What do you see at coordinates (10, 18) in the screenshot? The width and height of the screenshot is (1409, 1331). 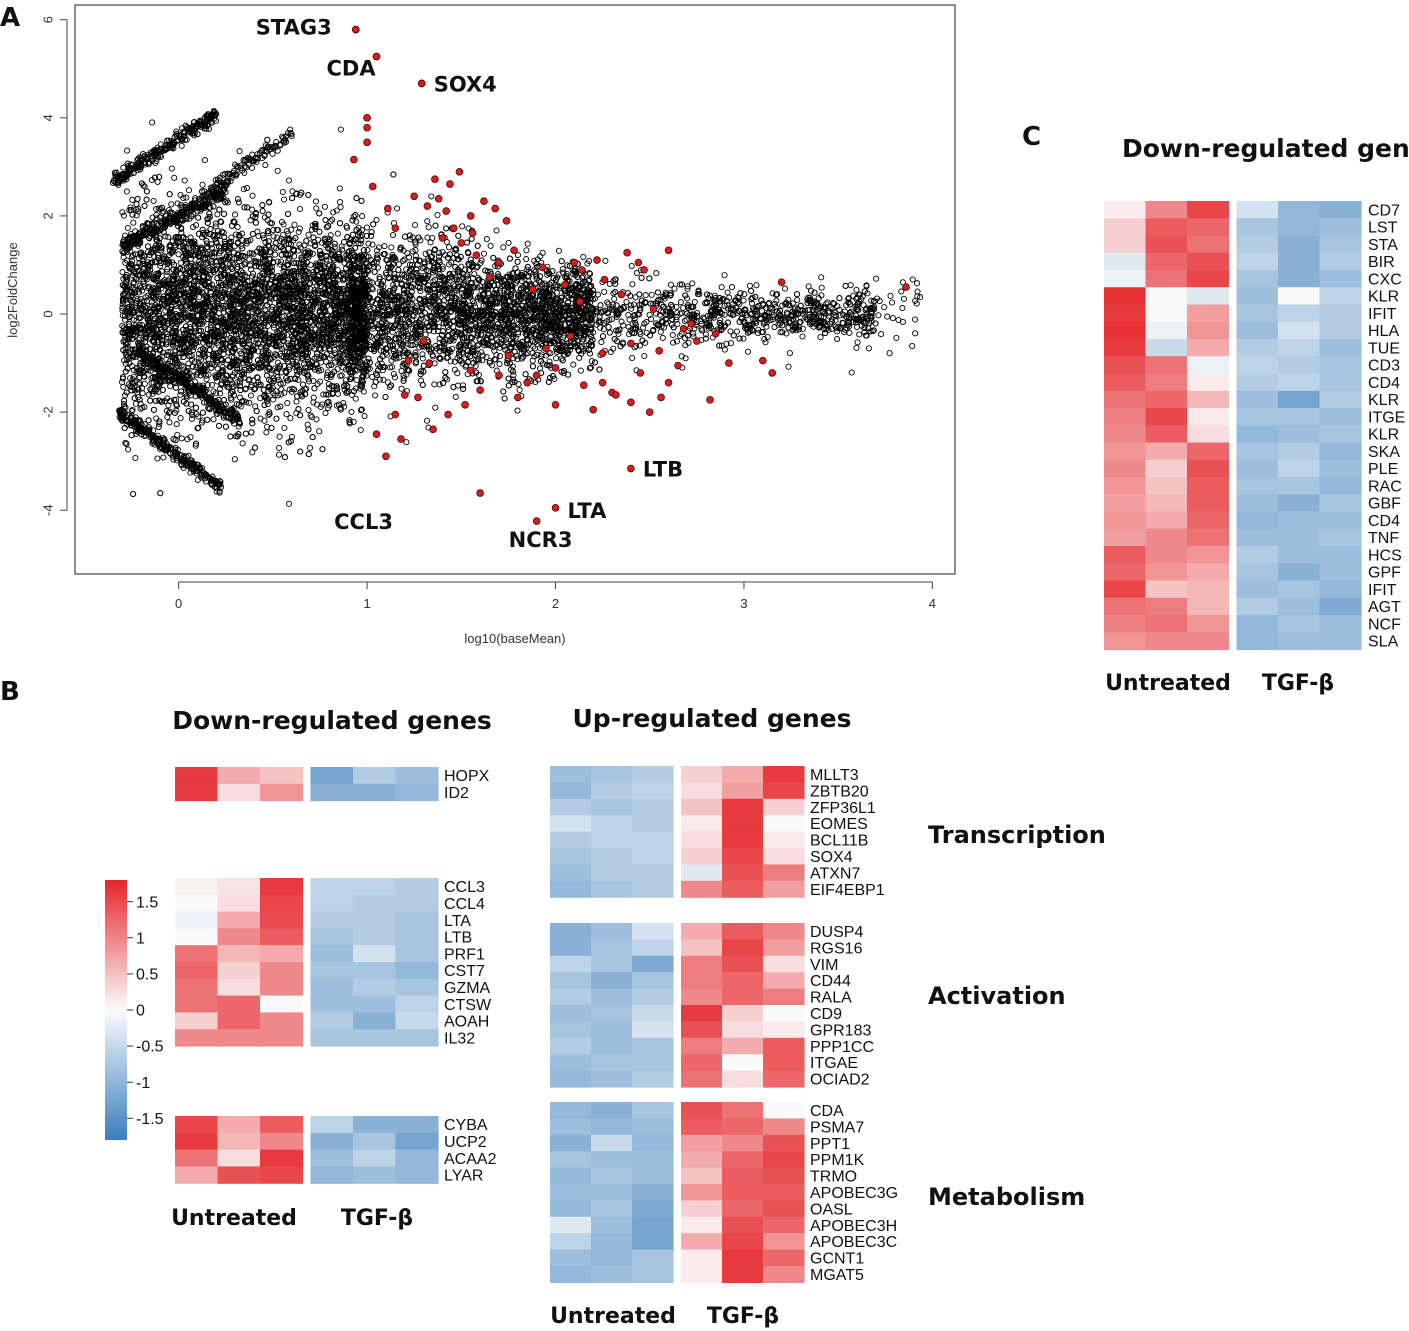 I see `panel-letter-a: A` at bounding box center [10, 18].